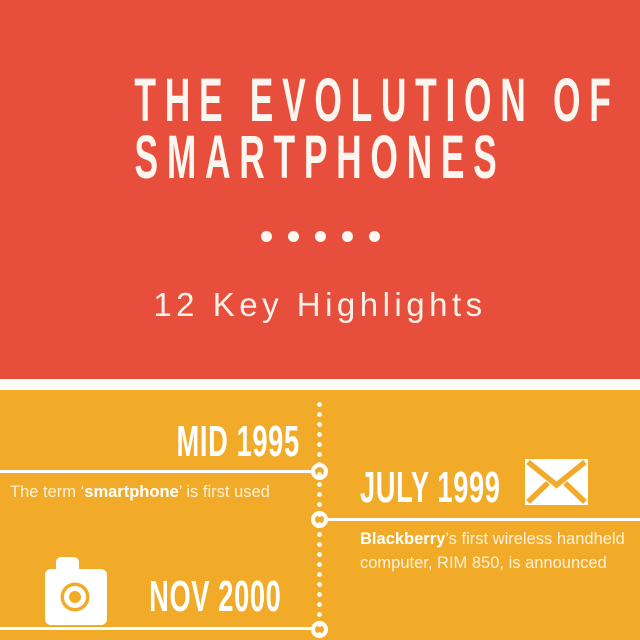 The width and height of the screenshot is (640, 640). I want to click on entry-date-july-1999: JULY 1999, so click(430, 487).